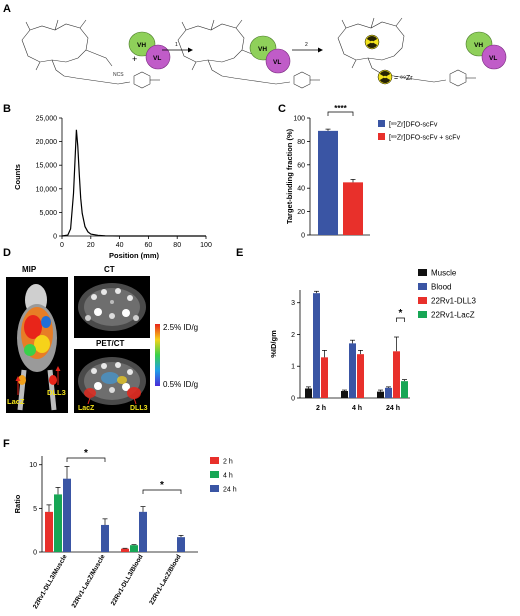 This screenshot has width=520, height=616. Describe the element at coordinates (35, 509) in the screenshot. I see `f-y-tick-label: 5` at that location.